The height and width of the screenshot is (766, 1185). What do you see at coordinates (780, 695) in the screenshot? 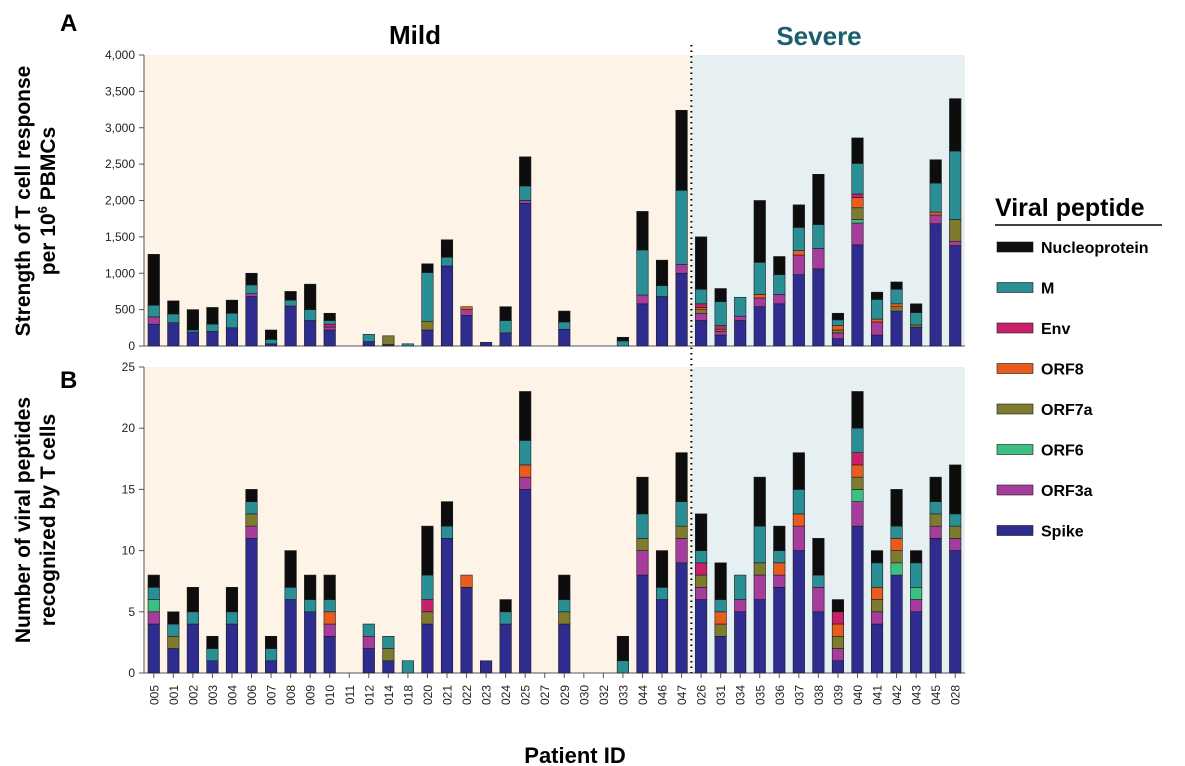
I see `x-tick-label: 036` at bounding box center [780, 695].